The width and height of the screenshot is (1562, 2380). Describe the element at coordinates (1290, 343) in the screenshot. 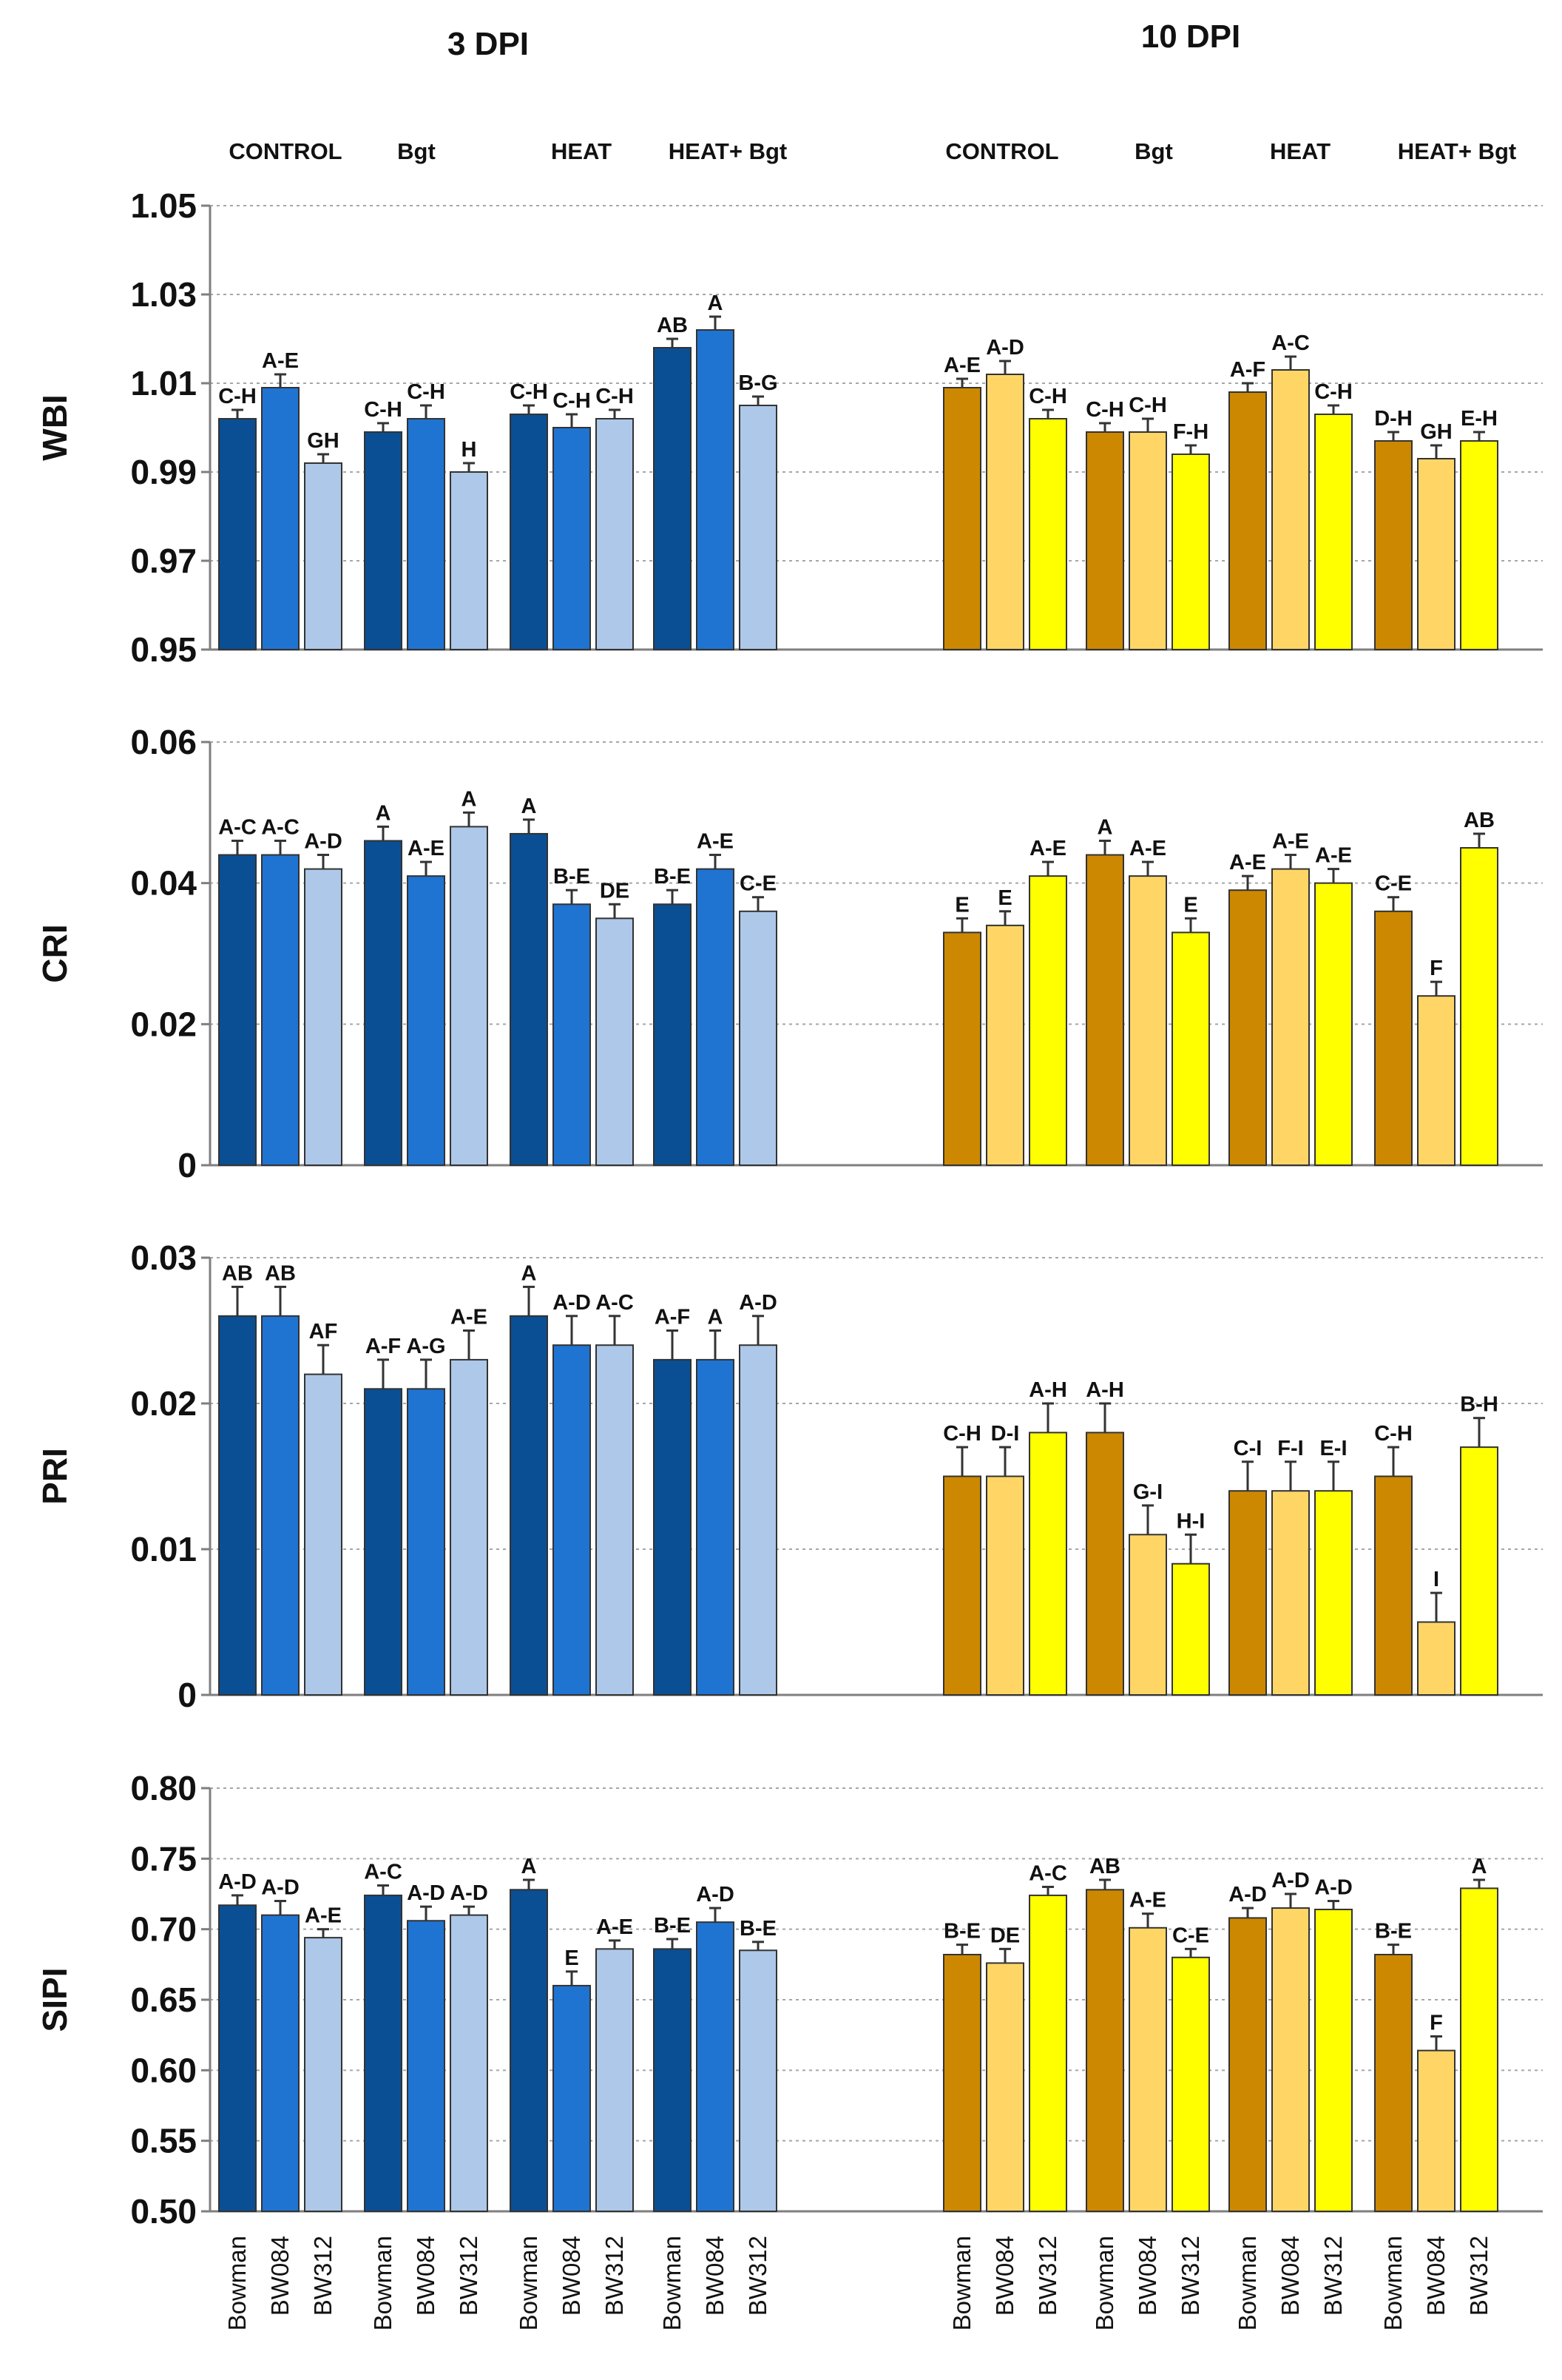

I see `significance-label-wbi: A-C` at that location.